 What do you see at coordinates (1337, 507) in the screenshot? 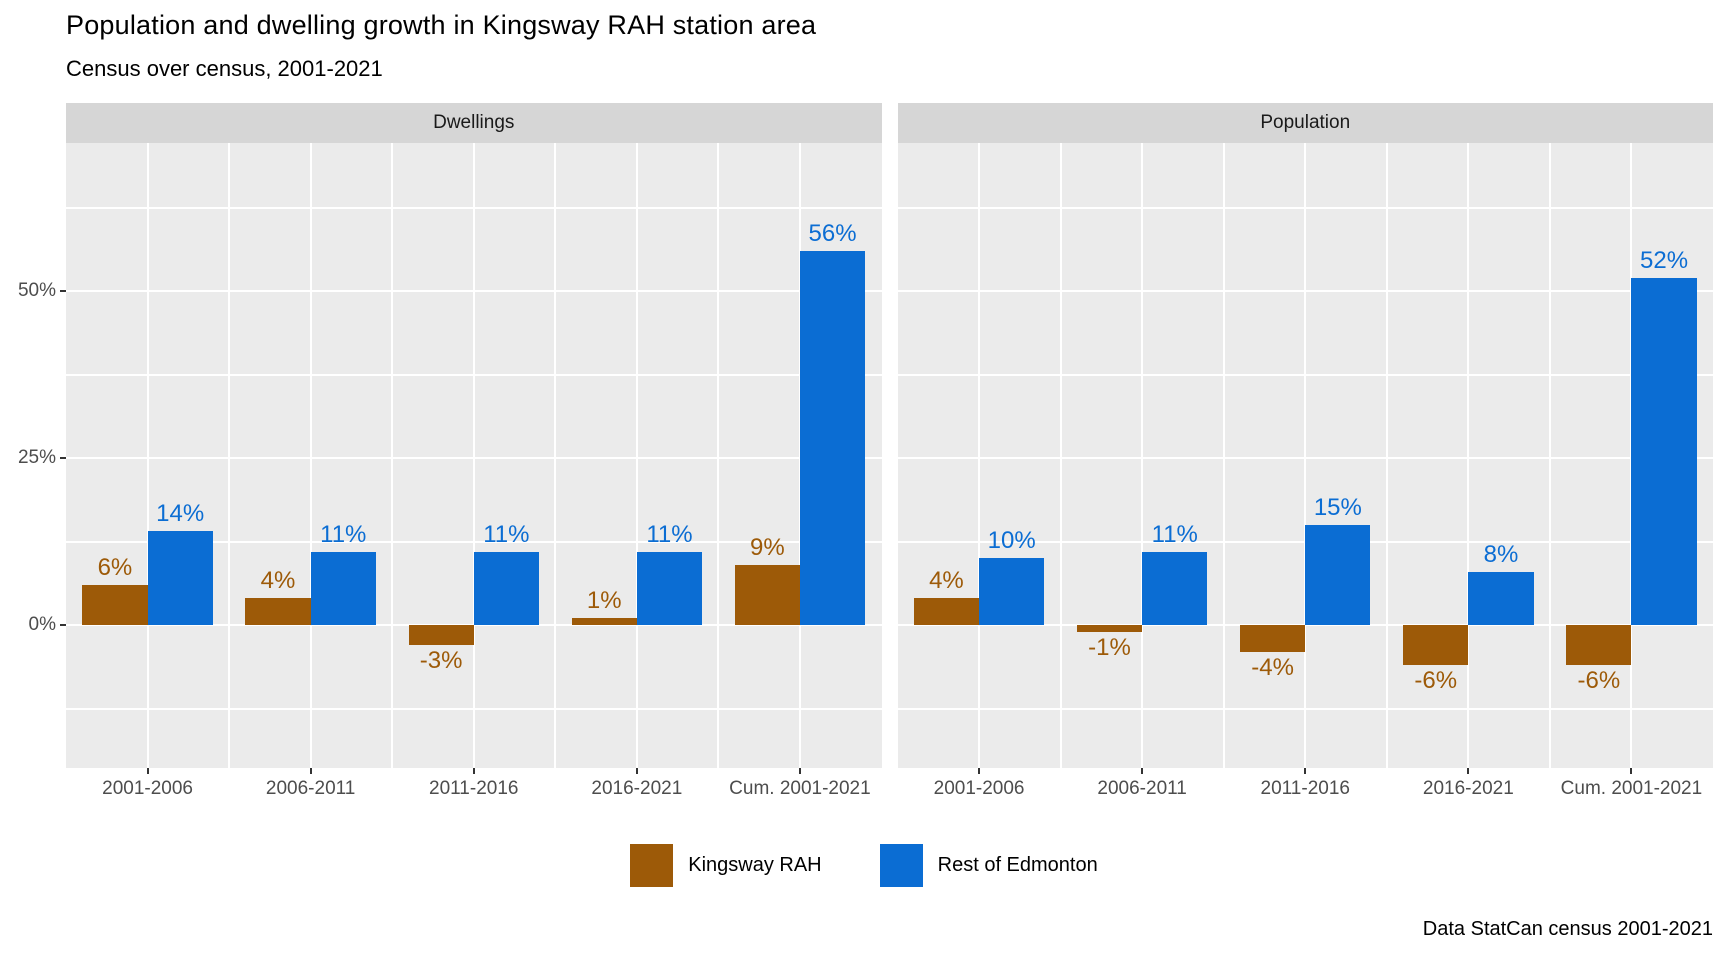
I see `bar-value-label: 15%` at bounding box center [1337, 507].